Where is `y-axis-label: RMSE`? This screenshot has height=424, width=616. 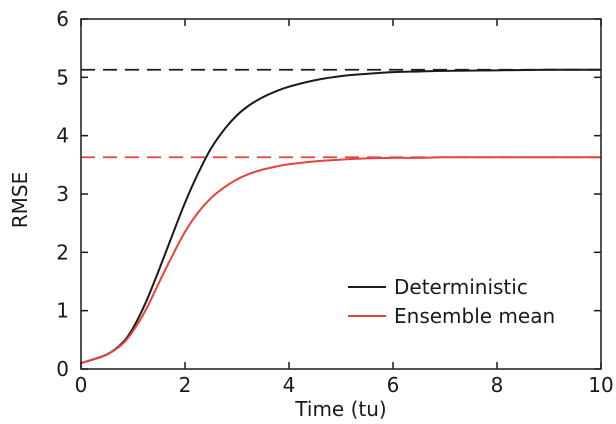 y-axis-label: RMSE is located at coordinates (20, 200).